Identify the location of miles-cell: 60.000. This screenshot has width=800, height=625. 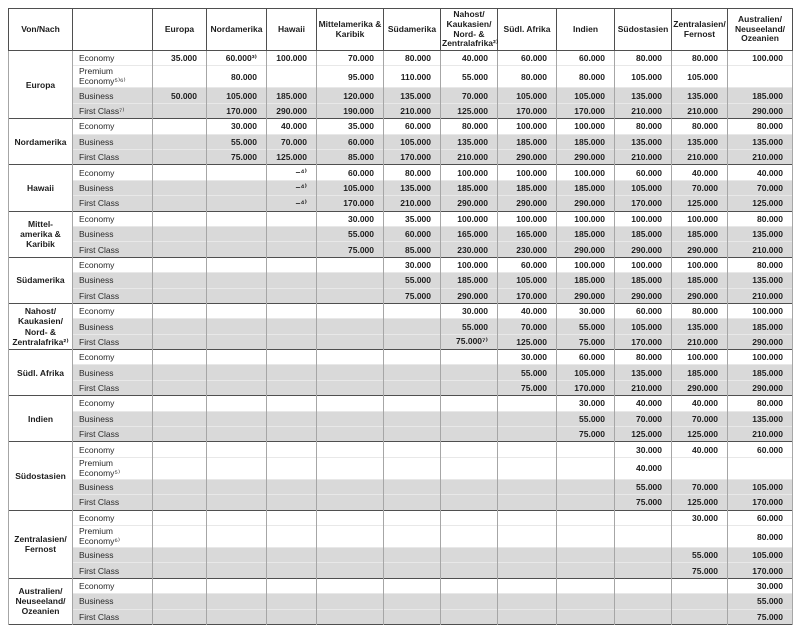
(643, 310).